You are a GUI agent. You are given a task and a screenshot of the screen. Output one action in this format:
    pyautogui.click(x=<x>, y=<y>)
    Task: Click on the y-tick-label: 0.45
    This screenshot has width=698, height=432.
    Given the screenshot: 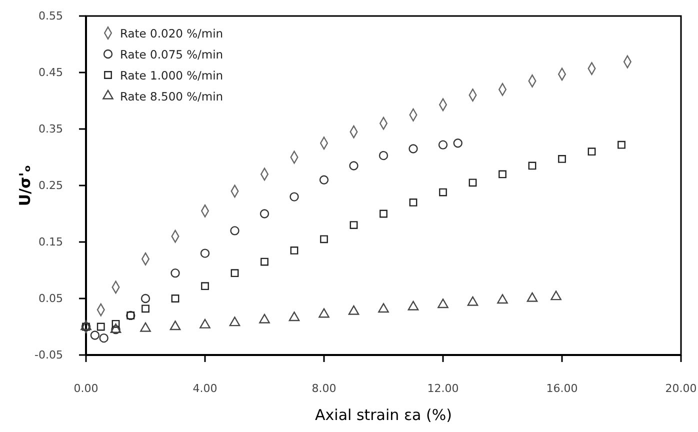 What is the action you would take?
    pyautogui.click(x=50, y=73)
    